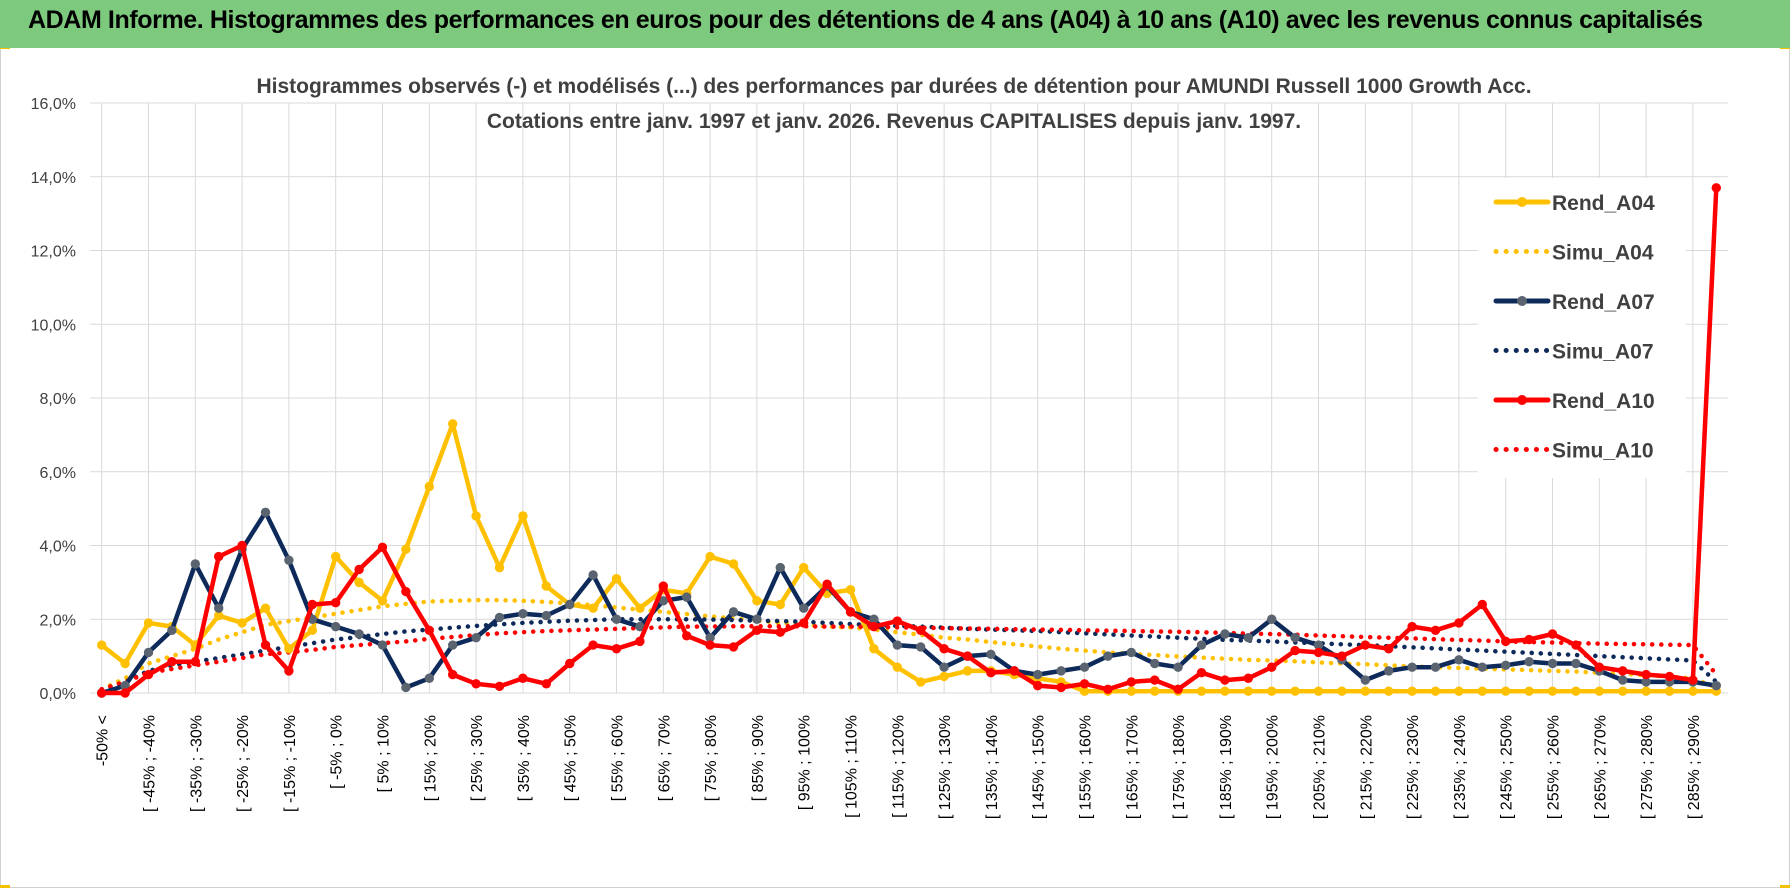  Describe the element at coordinates (524, 758) in the screenshot. I see `x-tick-label: [ 35% ; 40%` at that location.